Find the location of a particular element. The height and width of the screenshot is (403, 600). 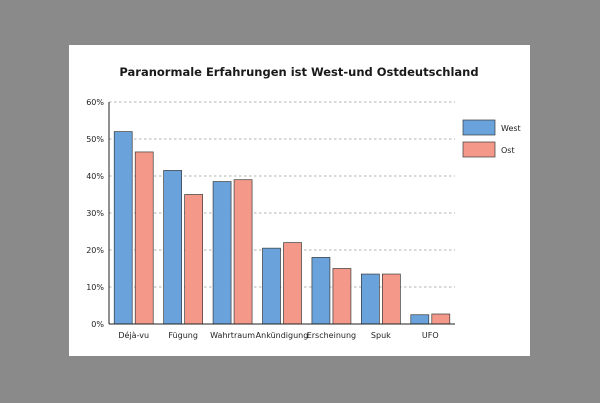

legend-label-west: West is located at coordinates (511, 128).